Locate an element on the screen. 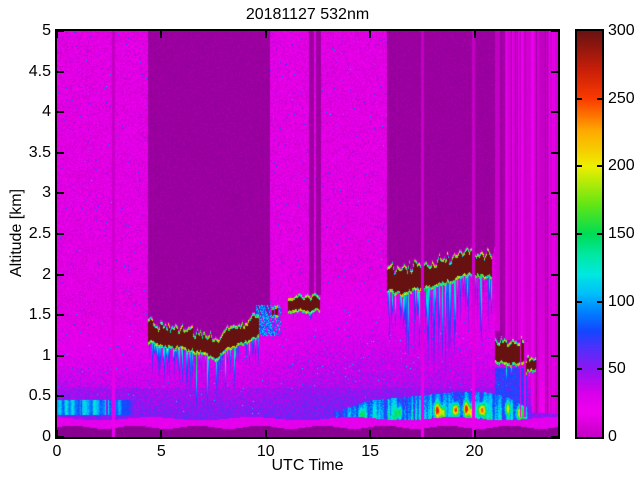  y-tick-label: 0 is located at coordinates (46, 436).